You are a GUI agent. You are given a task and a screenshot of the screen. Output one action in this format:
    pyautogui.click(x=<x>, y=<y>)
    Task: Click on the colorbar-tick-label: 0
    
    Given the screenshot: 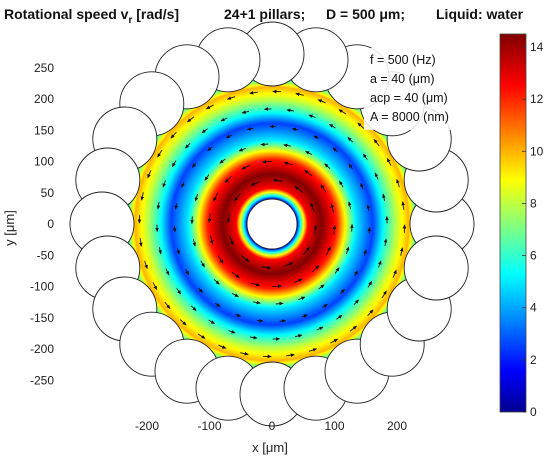 What is the action you would take?
    pyautogui.click(x=533, y=412)
    